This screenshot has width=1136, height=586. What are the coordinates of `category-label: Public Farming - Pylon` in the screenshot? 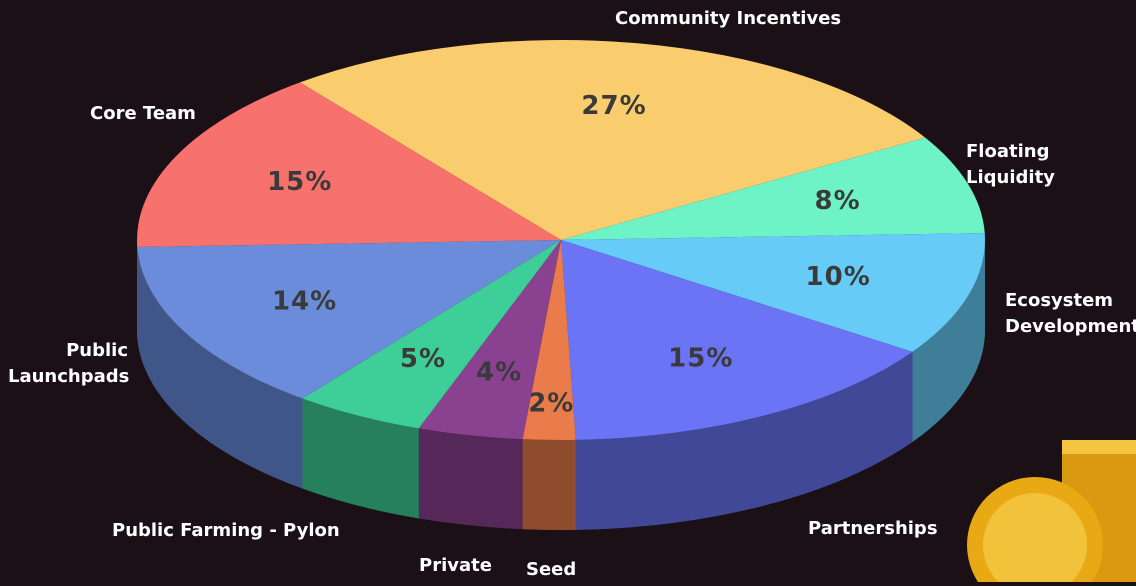 It's located at (226, 531).